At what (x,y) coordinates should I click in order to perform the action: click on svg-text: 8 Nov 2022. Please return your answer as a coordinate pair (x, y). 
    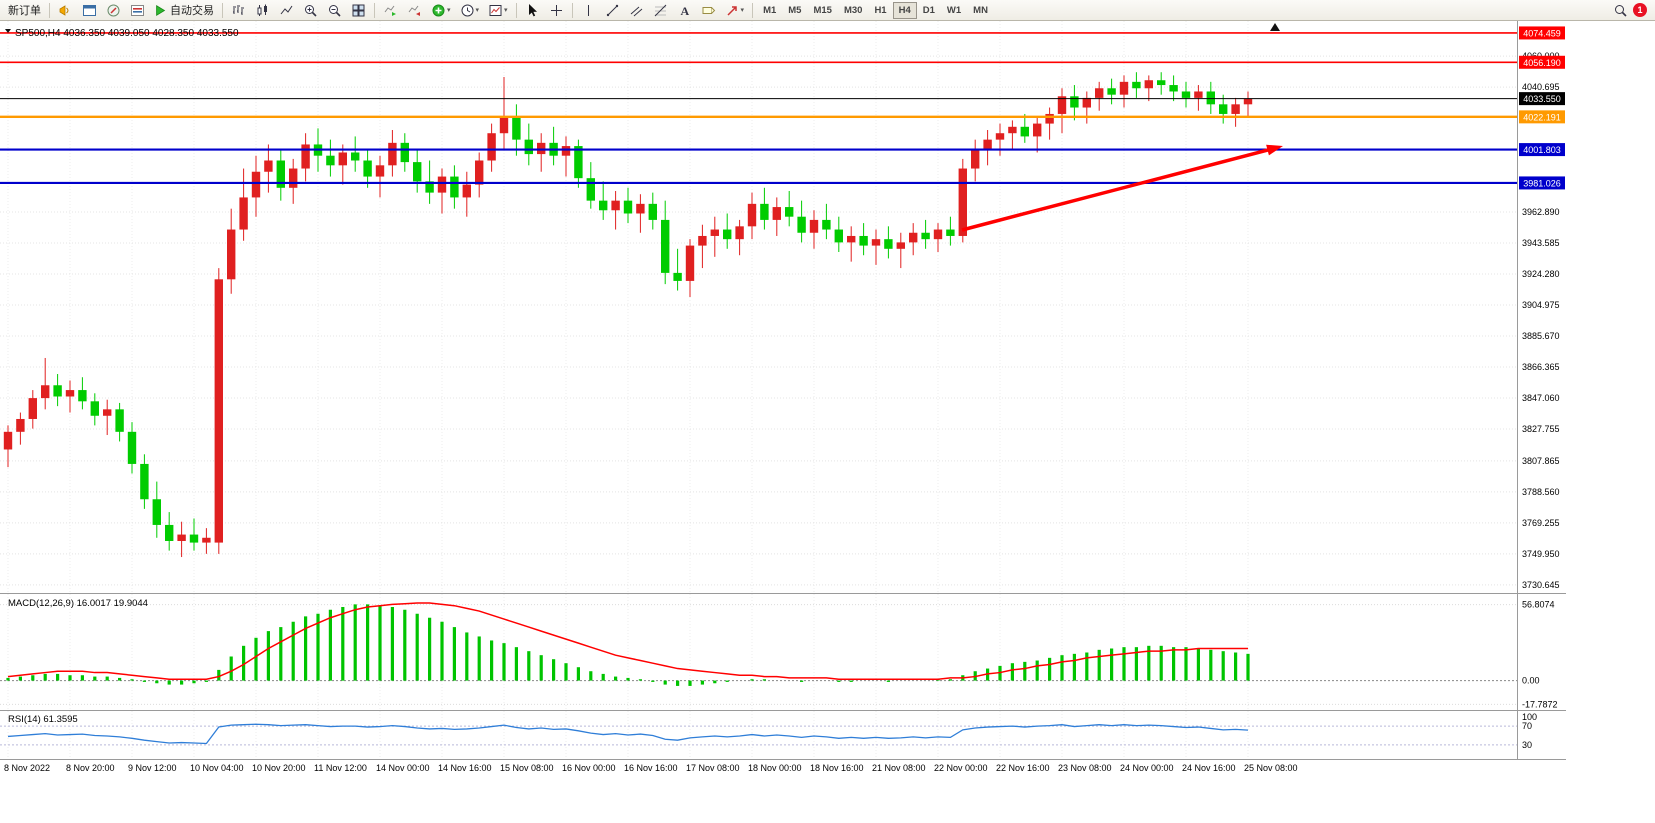
    Looking at the image, I should click on (27, 768).